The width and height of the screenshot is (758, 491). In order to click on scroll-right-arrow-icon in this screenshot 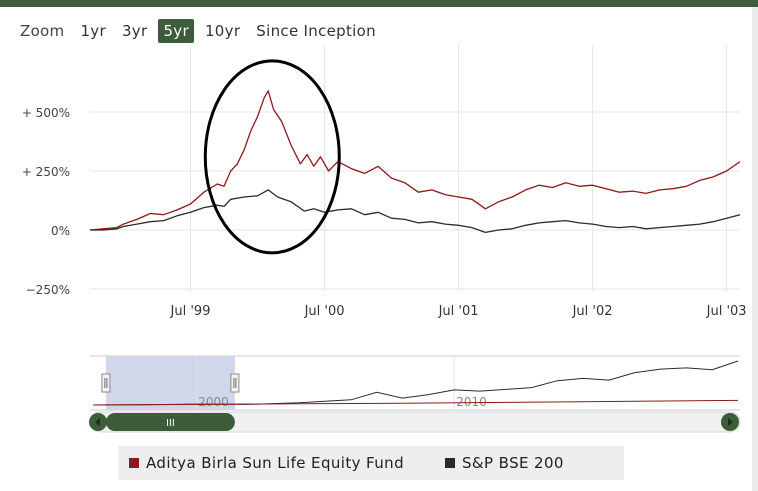, I will do `click(730, 422)`.